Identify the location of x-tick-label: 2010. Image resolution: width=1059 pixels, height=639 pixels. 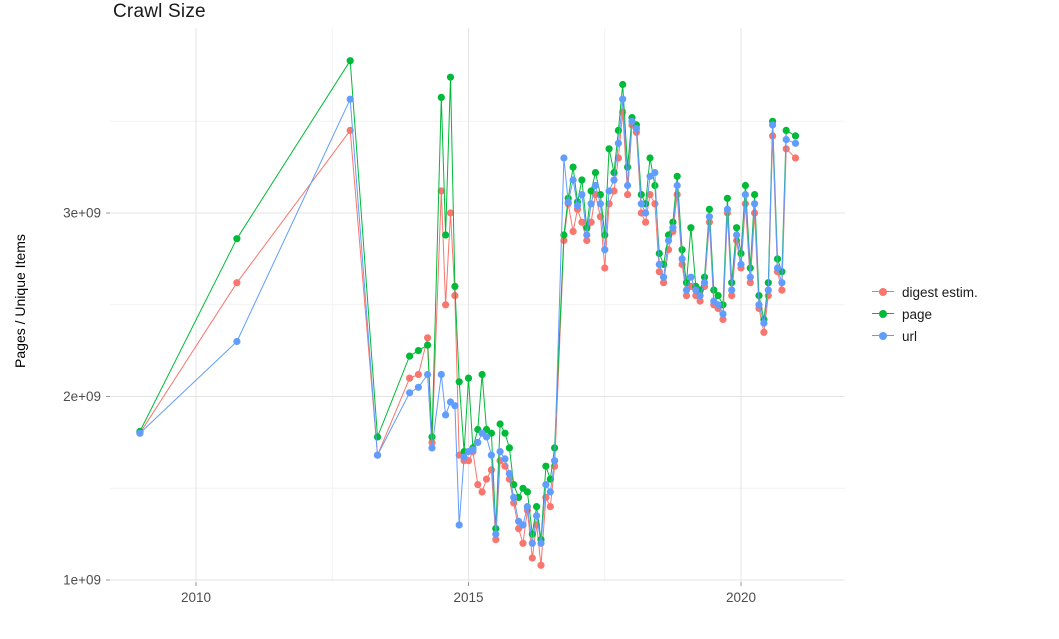
(196, 597).